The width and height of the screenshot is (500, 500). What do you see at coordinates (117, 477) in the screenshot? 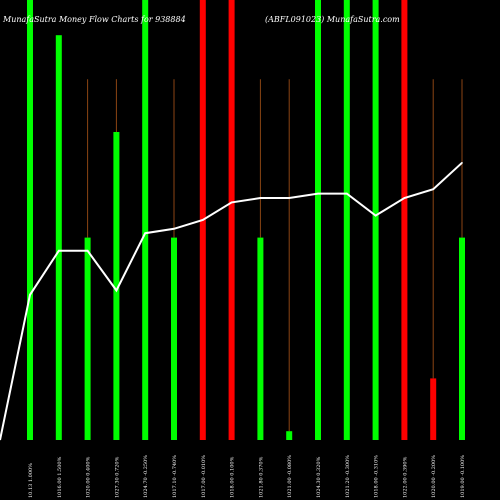
I see `x-tick-label-3: 1027.30 0.720%` at bounding box center [117, 477].